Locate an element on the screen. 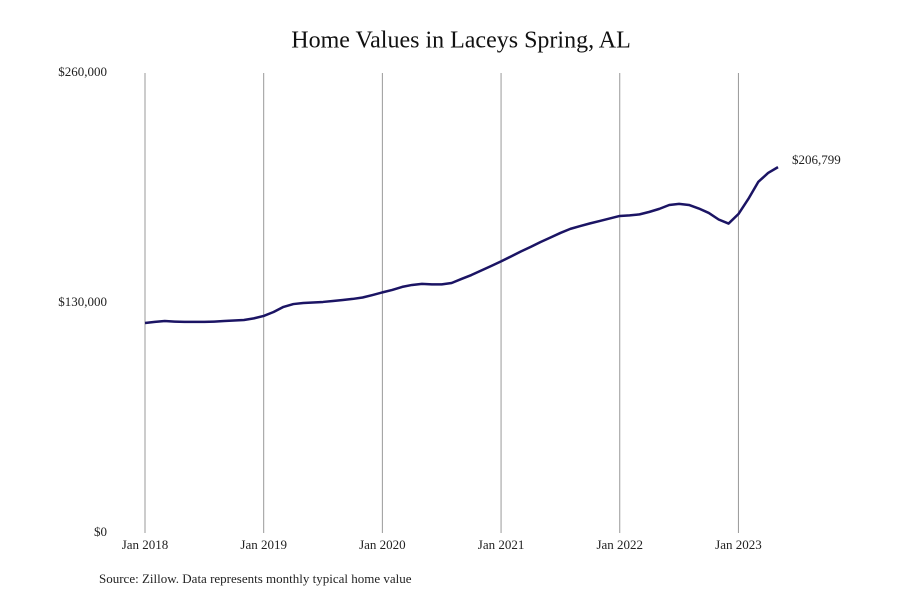 This screenshot has width=900, height=600. y-tick-label: $130,000 is located at coordinates (82, 301).